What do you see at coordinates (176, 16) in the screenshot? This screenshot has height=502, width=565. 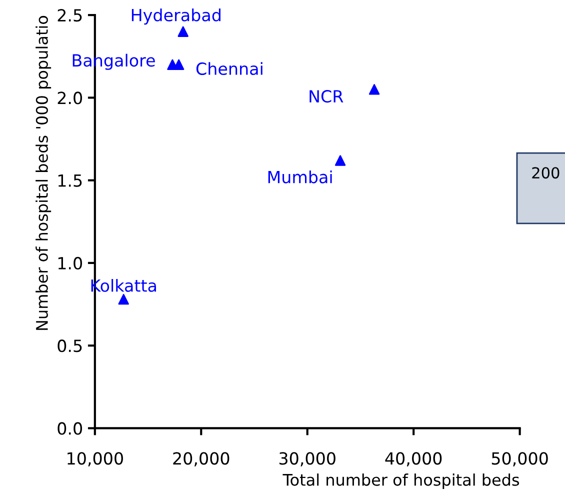 I see `annotation: Hyderabad` at bounding box center [176, 16].